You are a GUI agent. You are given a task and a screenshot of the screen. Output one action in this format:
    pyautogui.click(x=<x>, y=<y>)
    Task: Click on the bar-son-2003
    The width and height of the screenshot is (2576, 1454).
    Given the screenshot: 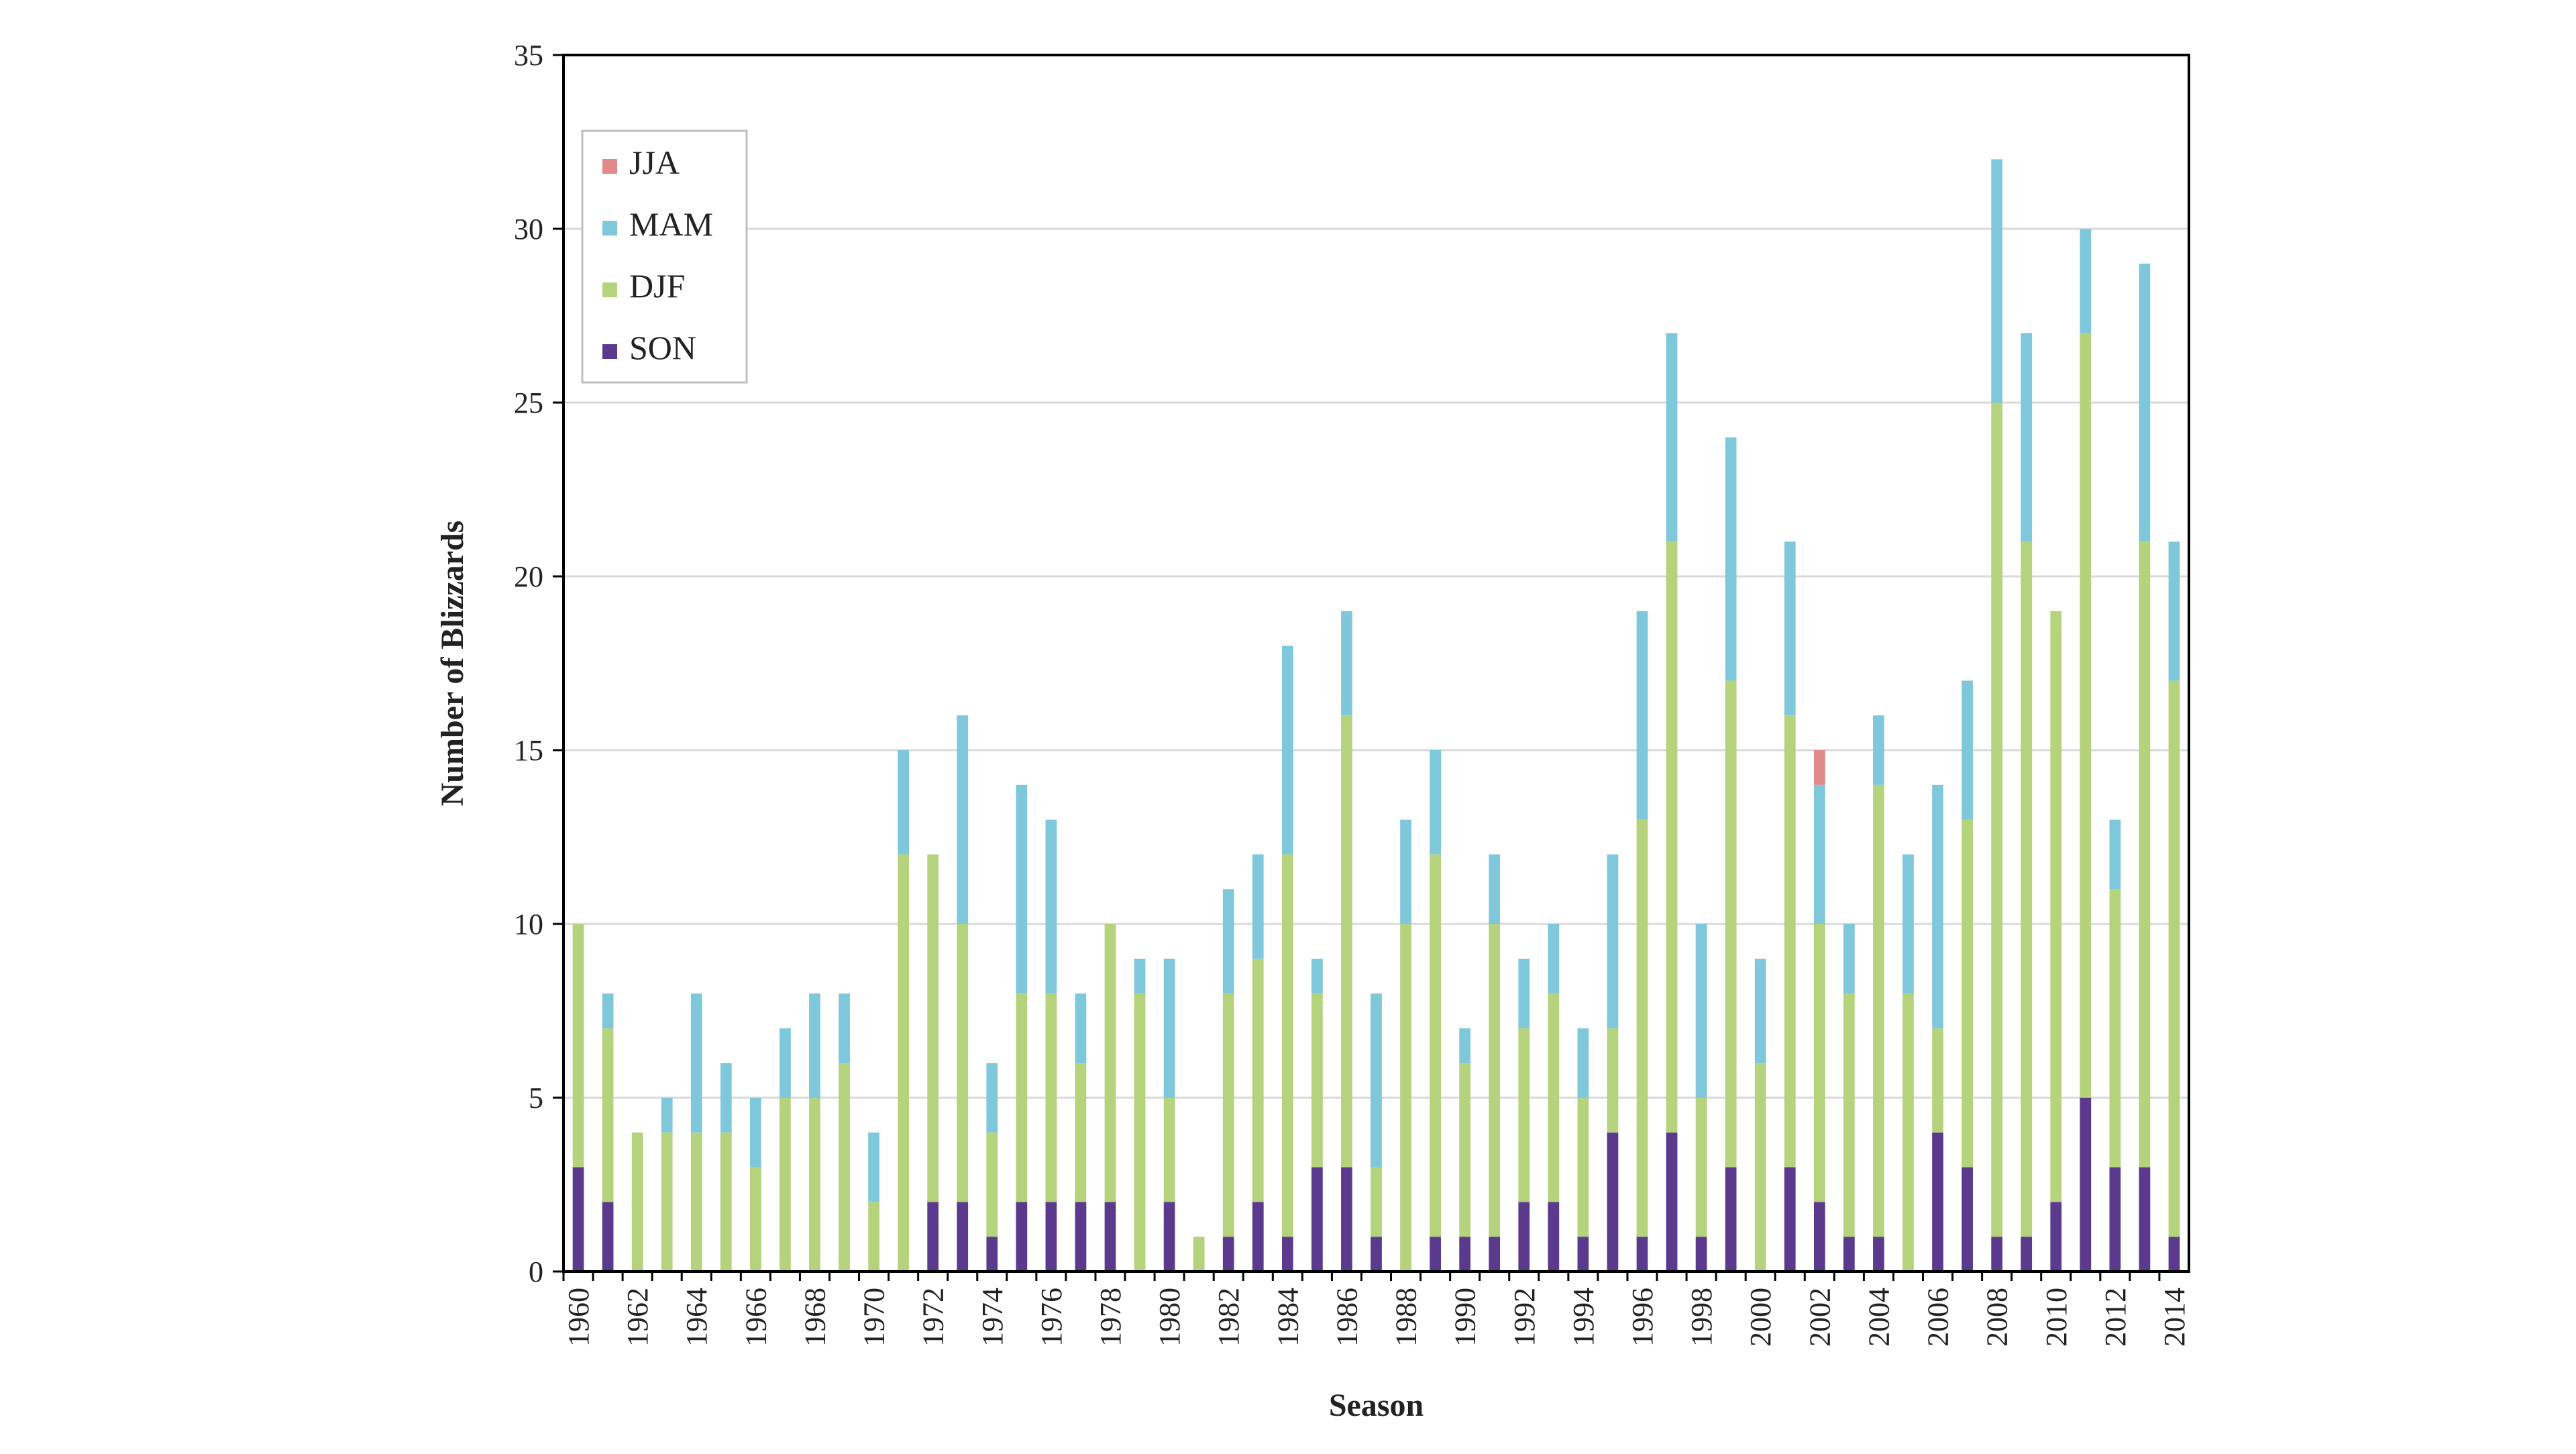 What is the action you would take?
    pyautogui.click(x=1849, y=1254)
    